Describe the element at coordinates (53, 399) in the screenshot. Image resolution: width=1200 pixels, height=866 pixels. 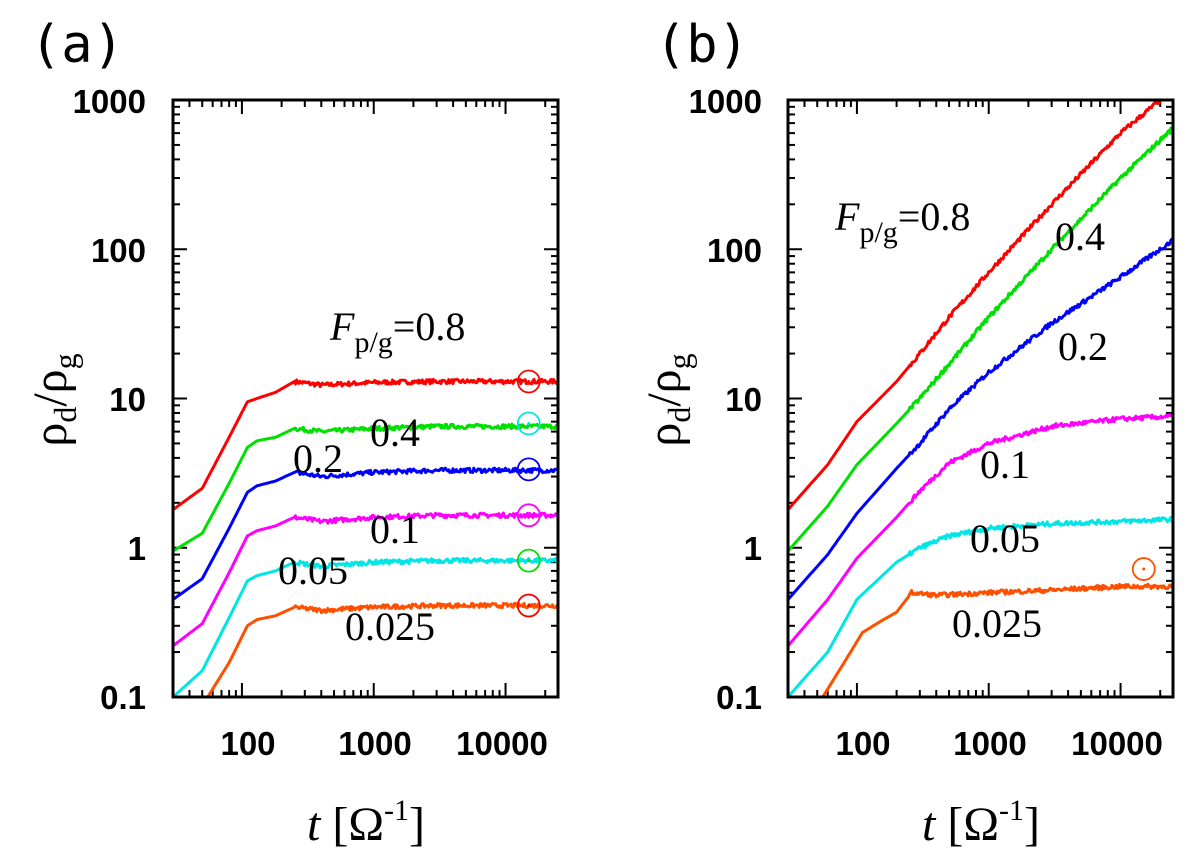
I see `panel-a-ylabel: ρd/ρg` at that location.